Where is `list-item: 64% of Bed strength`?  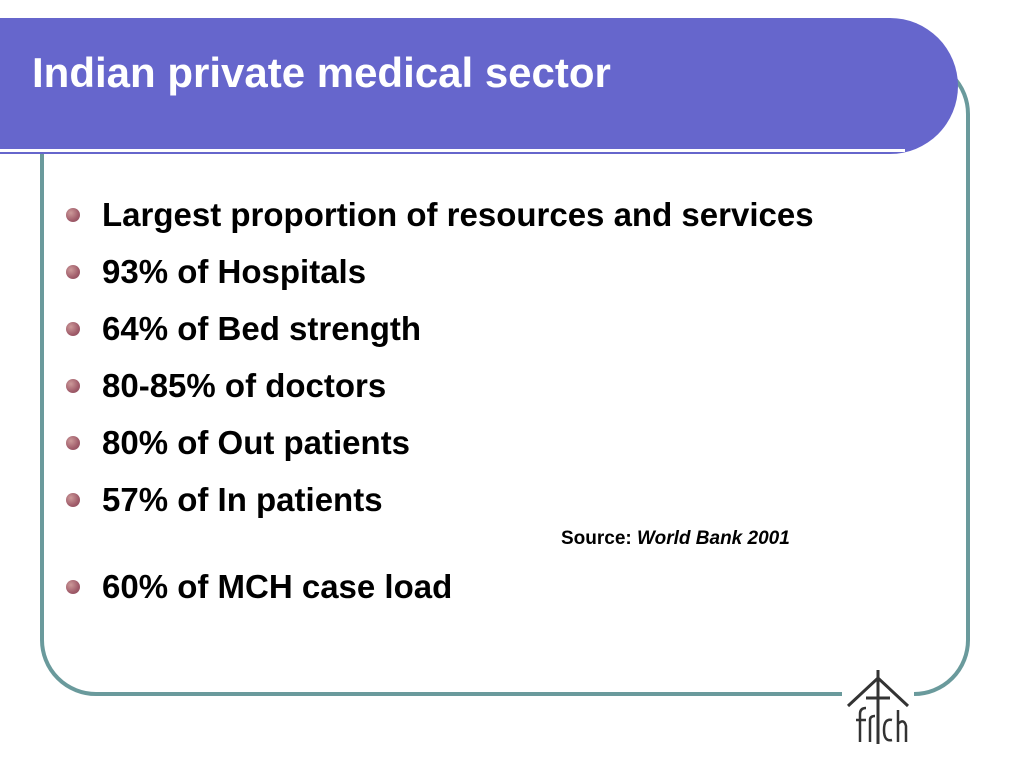
list-item: 64% of Bed strength is located at coordinates (439, 328).